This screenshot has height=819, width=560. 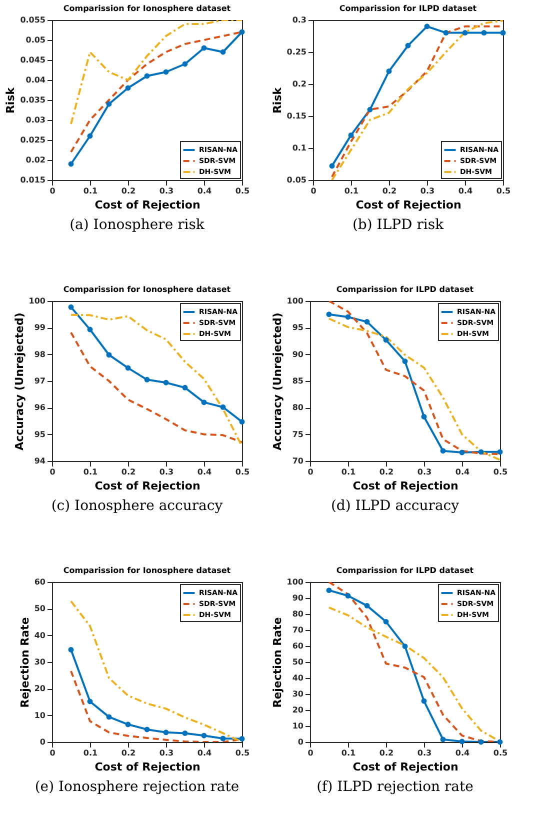 What do you see at coordinates (398, 225) in the screenshot?
I see `text: (b) ILPD risk` at bounding box center [398, 225].